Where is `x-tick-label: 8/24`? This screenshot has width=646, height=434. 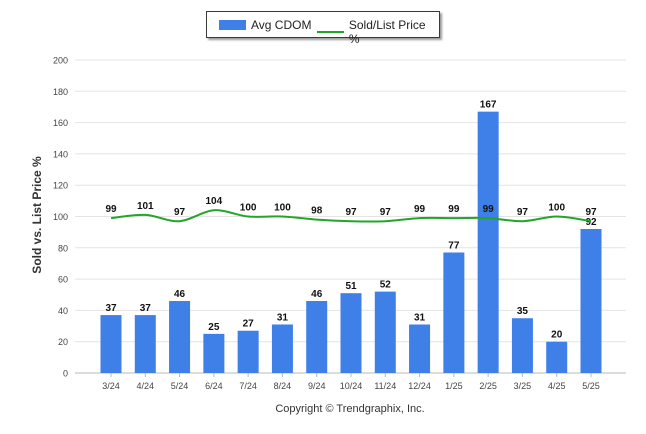 x-tick-label: 8/24 is located at coordinates (283, 386).